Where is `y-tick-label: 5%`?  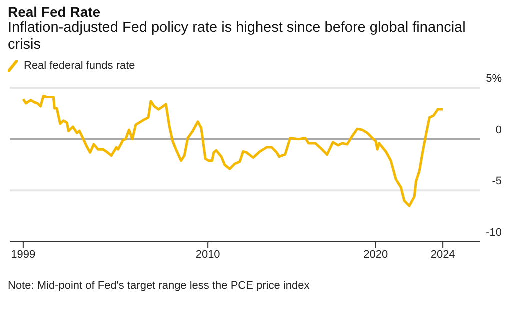
y-tick-label: 5% is located at coordinates (494, 79).